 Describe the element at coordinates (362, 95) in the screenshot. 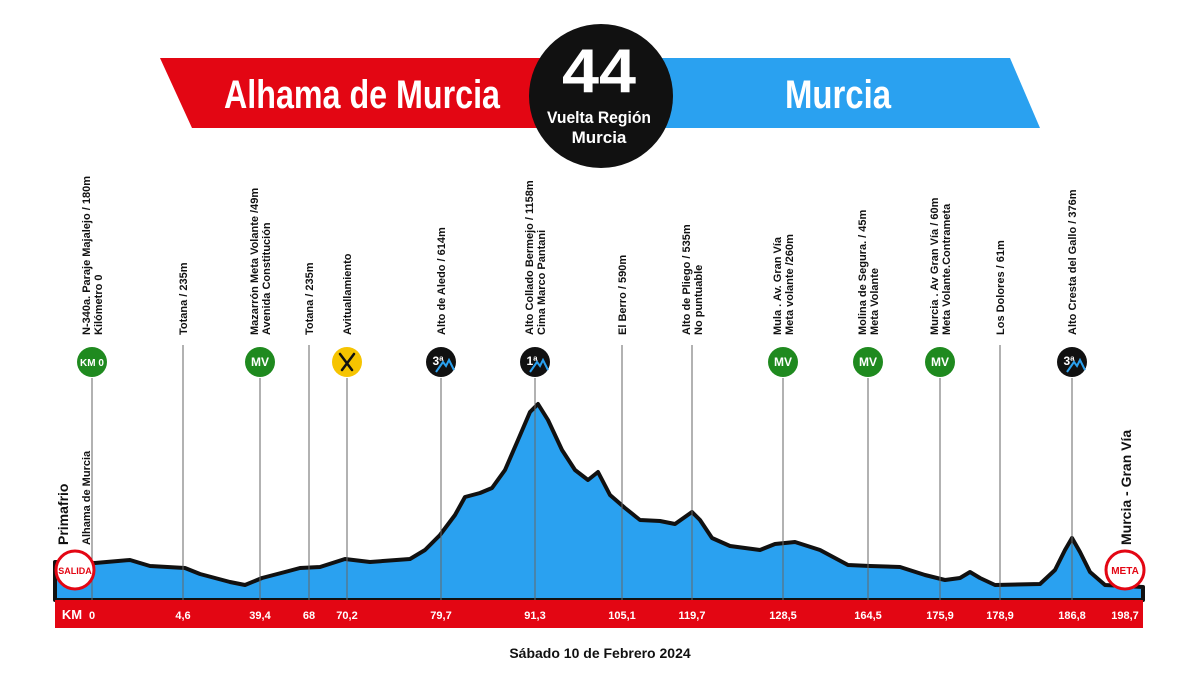

I see `start-city: Alhama de Murcia` at that location.